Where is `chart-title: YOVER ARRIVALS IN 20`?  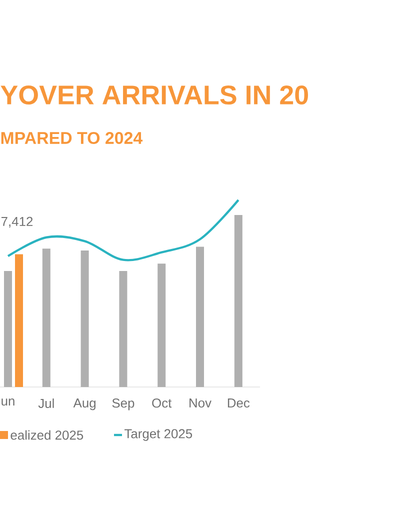 chart-title: YOVER ARRIVALS IN 20 is located at coordinates (154, 95).